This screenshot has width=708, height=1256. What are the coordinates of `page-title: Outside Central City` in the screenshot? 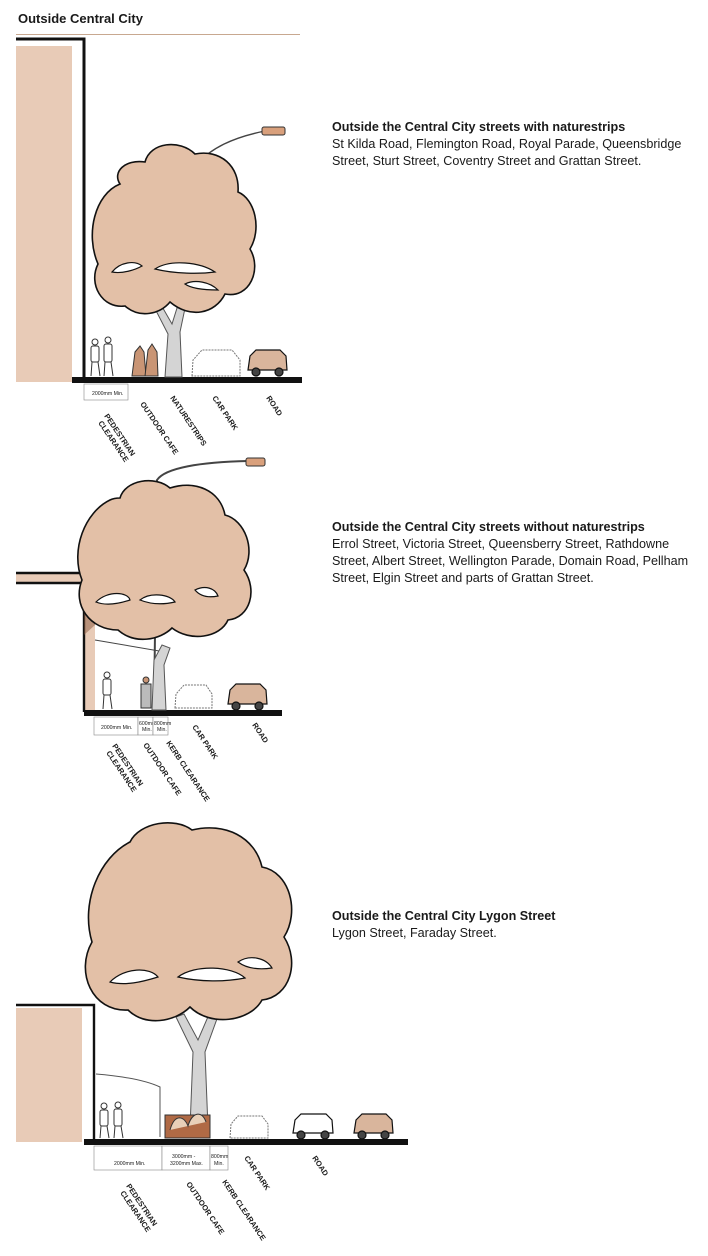 It's located at (80, 18).